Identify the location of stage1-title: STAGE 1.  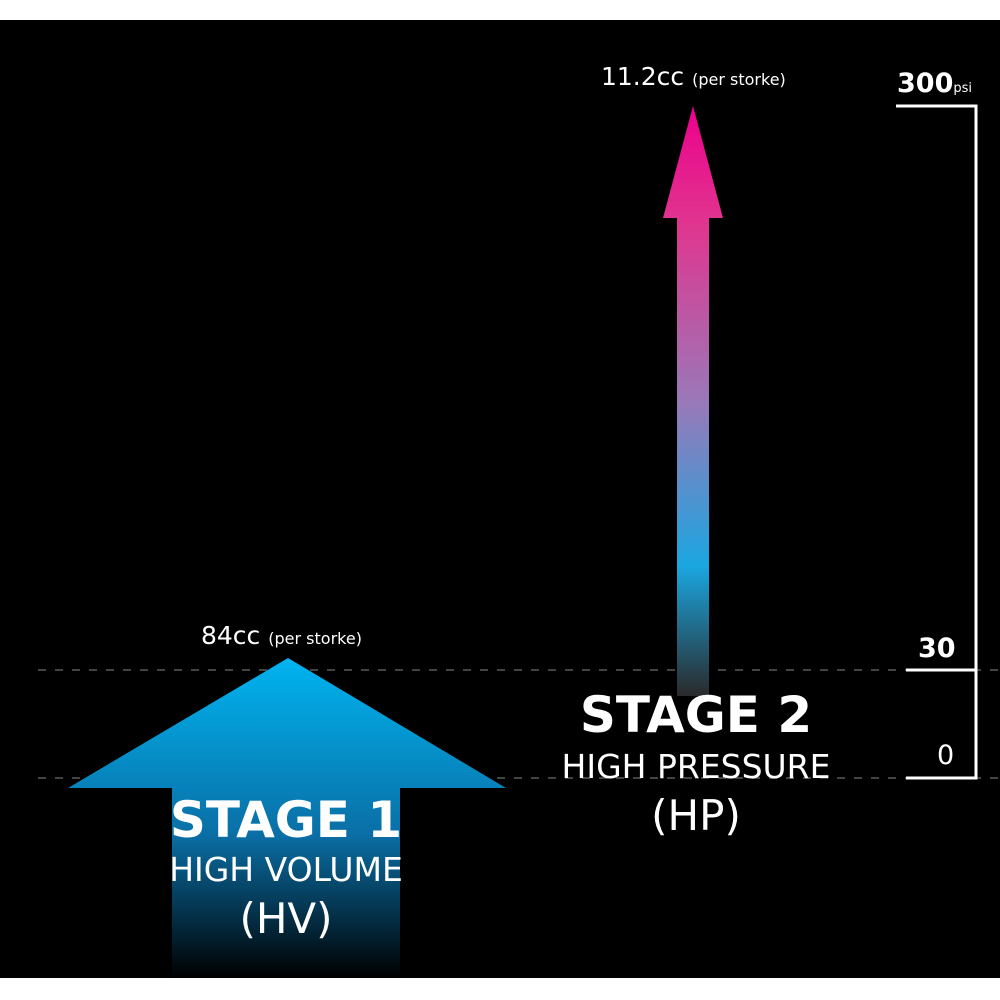
(286, 820).